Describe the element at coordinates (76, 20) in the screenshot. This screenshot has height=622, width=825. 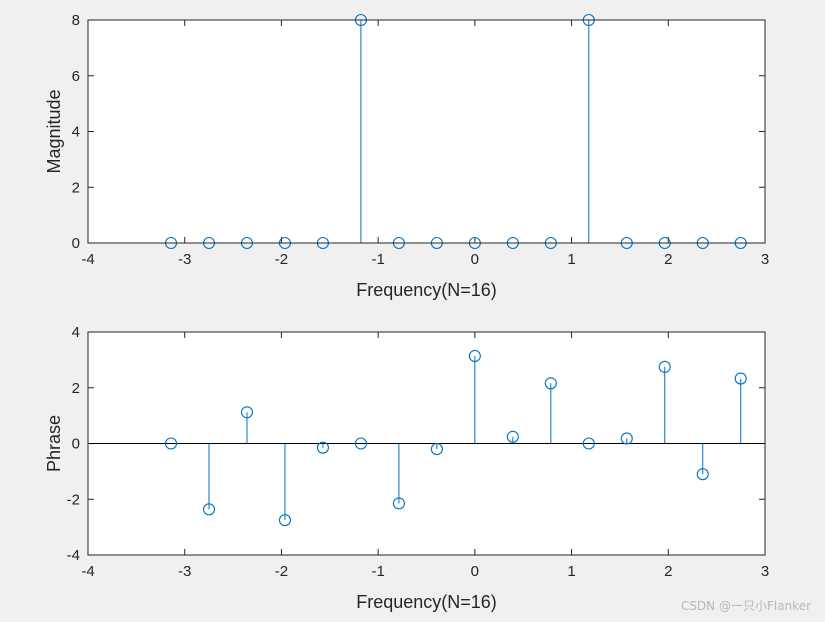
I see `y-tick-label: 8` at that location.